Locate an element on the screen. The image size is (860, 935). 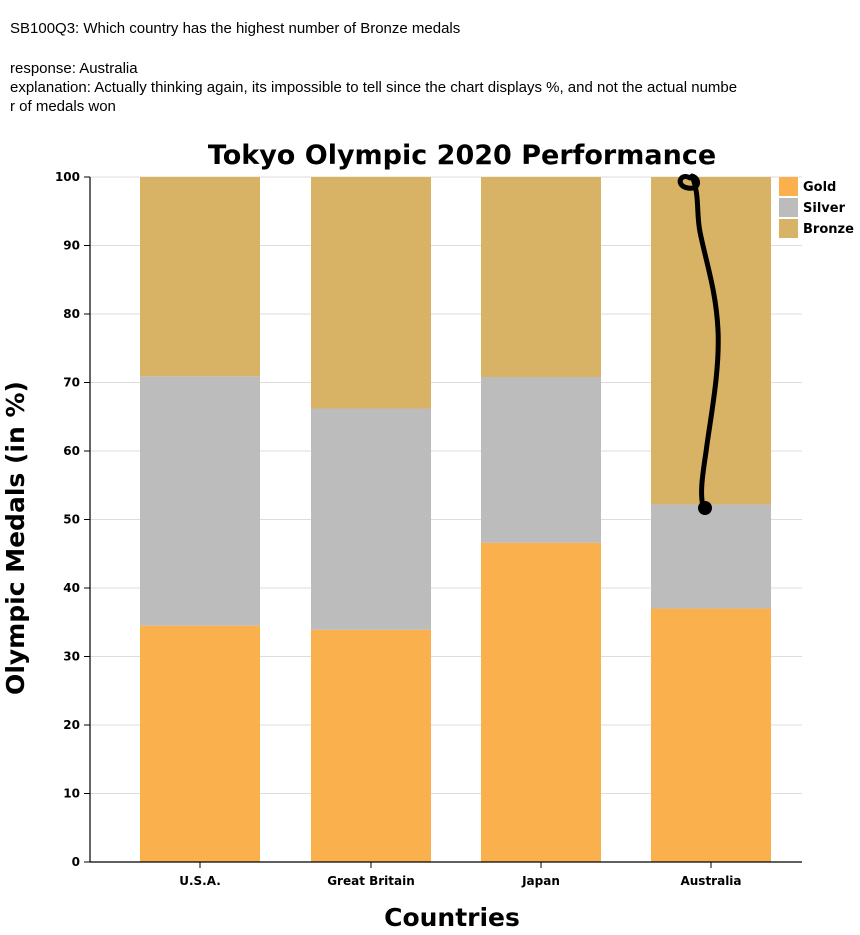
y-tick-label: 10 is located at coordinates (71, 794).